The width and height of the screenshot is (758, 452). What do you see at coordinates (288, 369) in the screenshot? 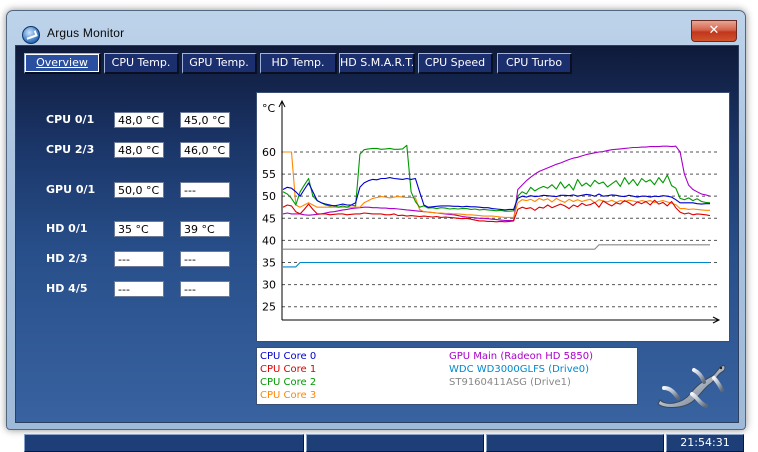
I see `legend-cpu-core-1: CPU Core 1` at bounding box center [288, 369].